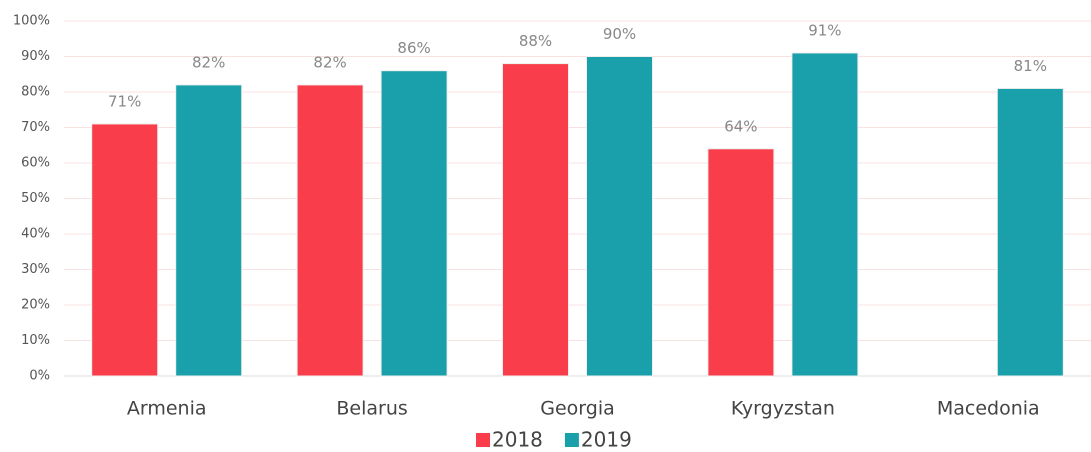 This screenshot has width=1091, height=452. What do you see at coordinates (39, 376) in the screenshot?
I see `y-tick-label: 0%` at bounding box center [39, 376].